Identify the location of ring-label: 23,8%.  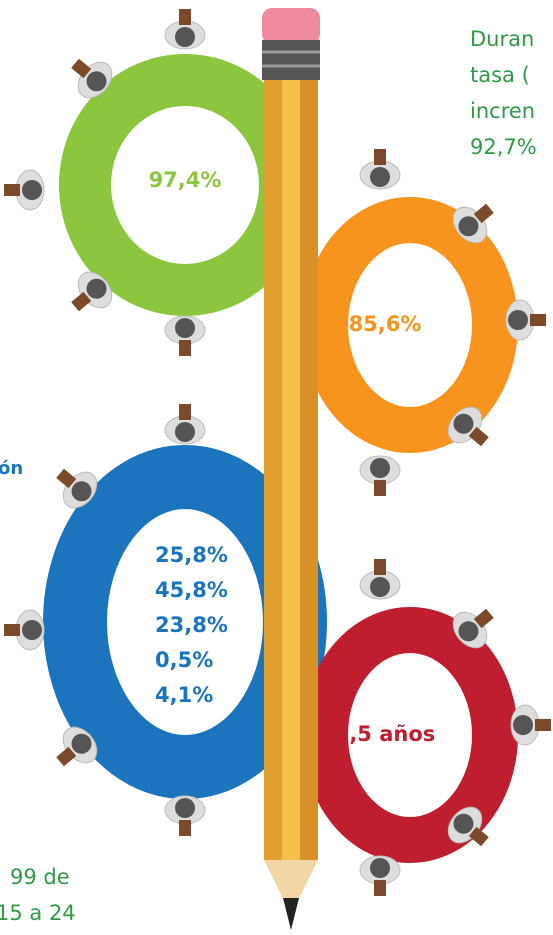
(191, 625).